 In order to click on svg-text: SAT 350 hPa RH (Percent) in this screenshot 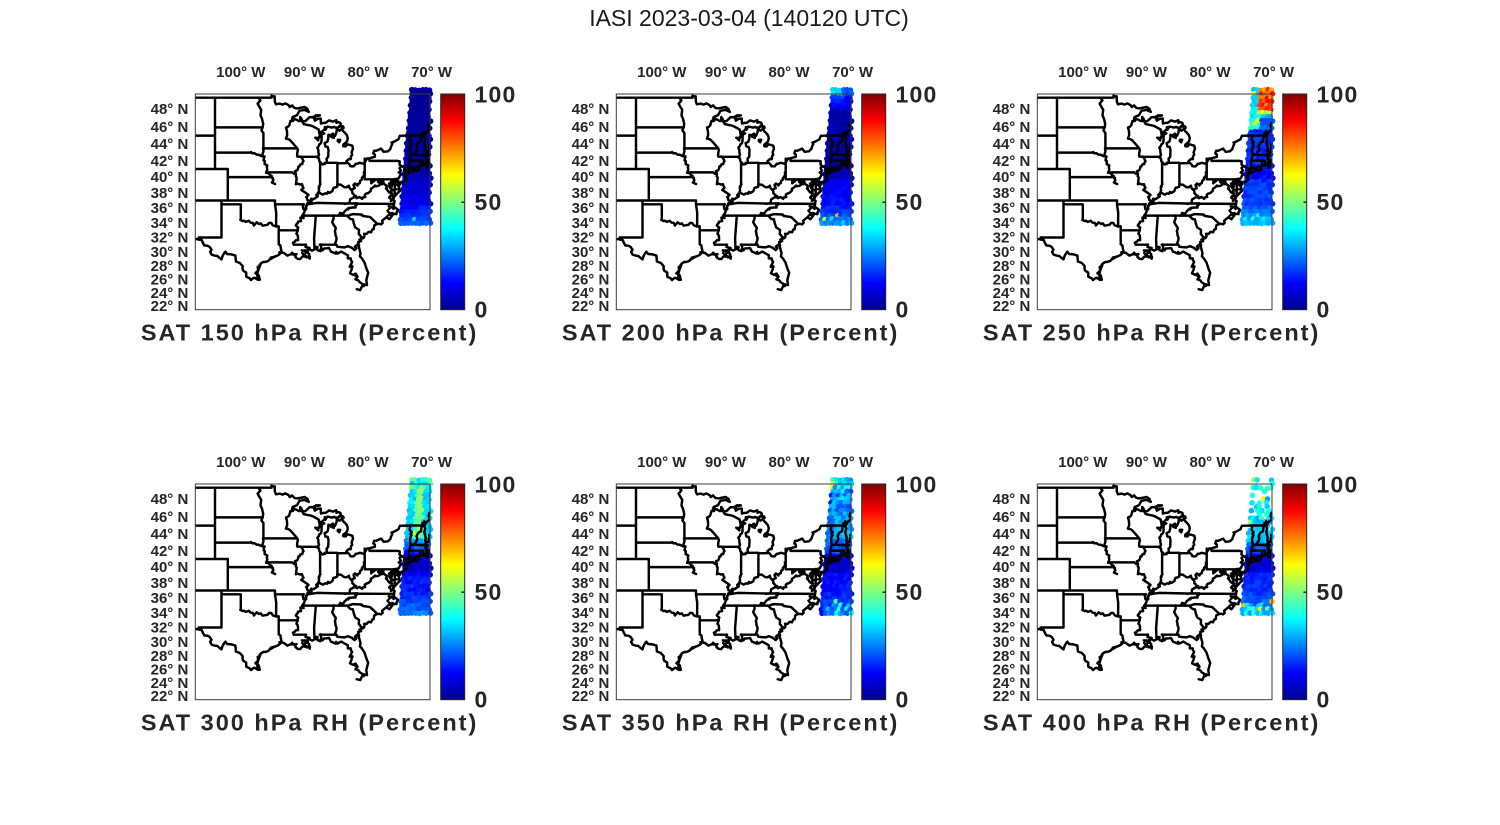, I will do `click(730, 723)`.